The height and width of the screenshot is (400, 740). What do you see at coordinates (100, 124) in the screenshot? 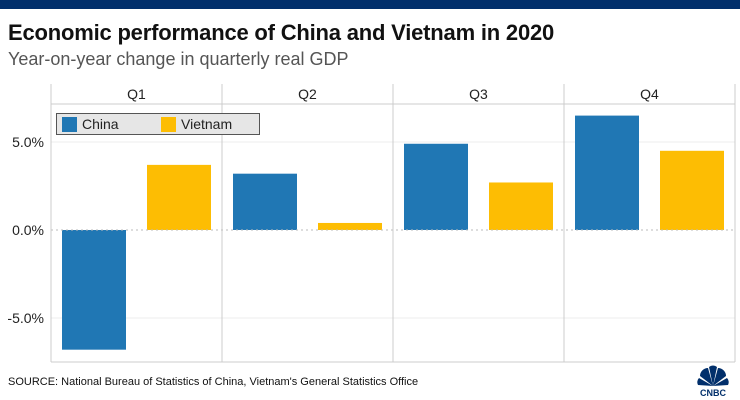
I see `legend-label-china: China` at bounding box center [100, 124].